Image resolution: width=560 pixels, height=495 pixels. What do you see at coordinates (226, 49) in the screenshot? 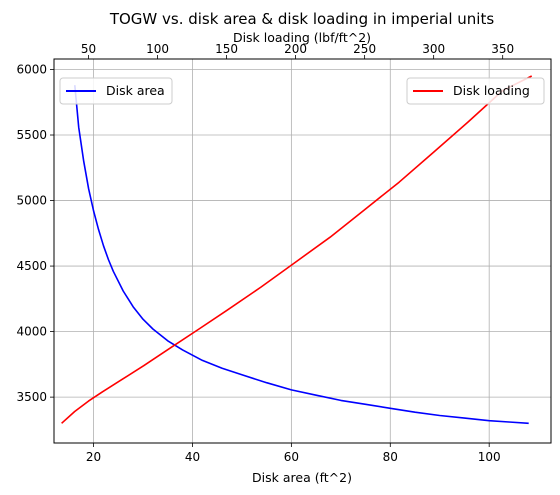
I see `x2-tick-label: 150` at bounding box center [226, 49].